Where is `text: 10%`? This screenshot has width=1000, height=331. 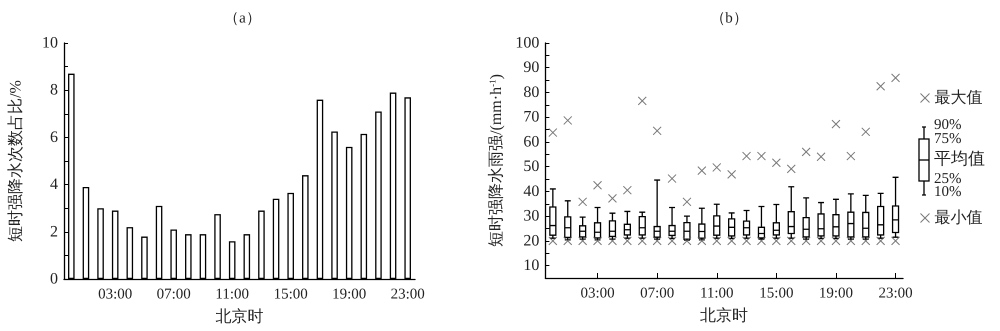
text: 10% is located at coordinates (948, 192).